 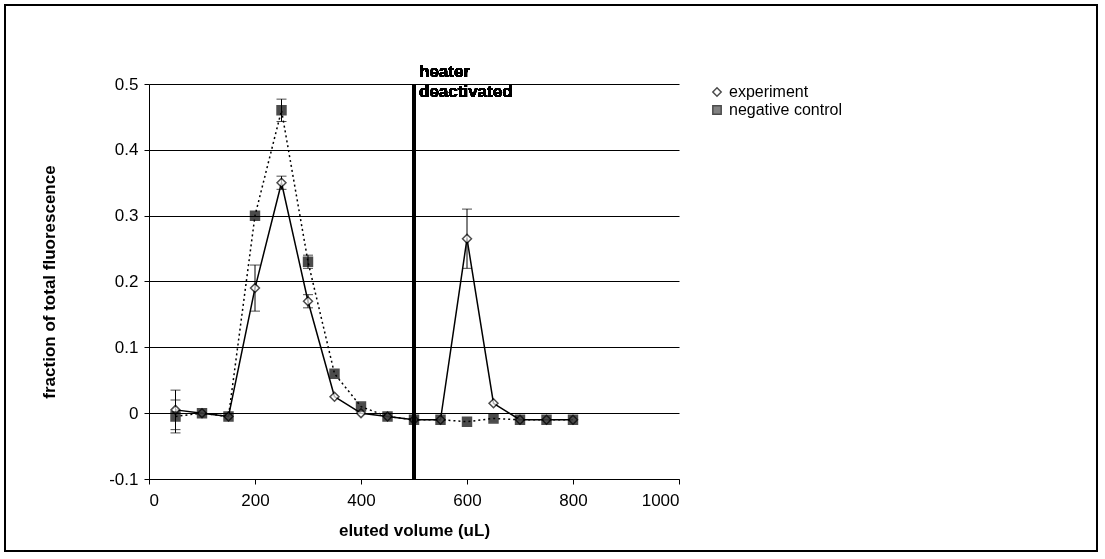 What do you see at coordinates (255, 500) in the screenshot?
I see `x-tick-label: 200` at bounding box center [255, 500].